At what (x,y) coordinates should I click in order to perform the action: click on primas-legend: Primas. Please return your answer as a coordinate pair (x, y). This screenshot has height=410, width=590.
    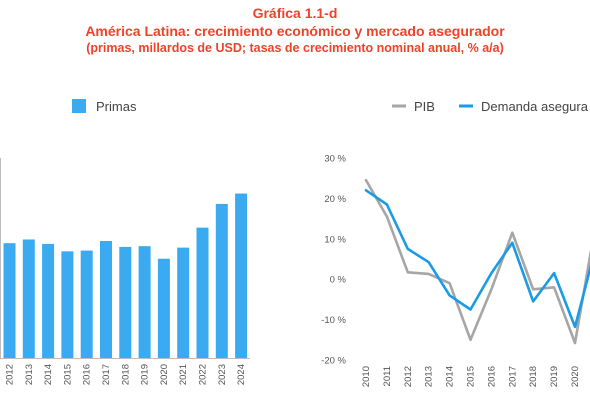
    Looking at the image, I should click on (104, 106).